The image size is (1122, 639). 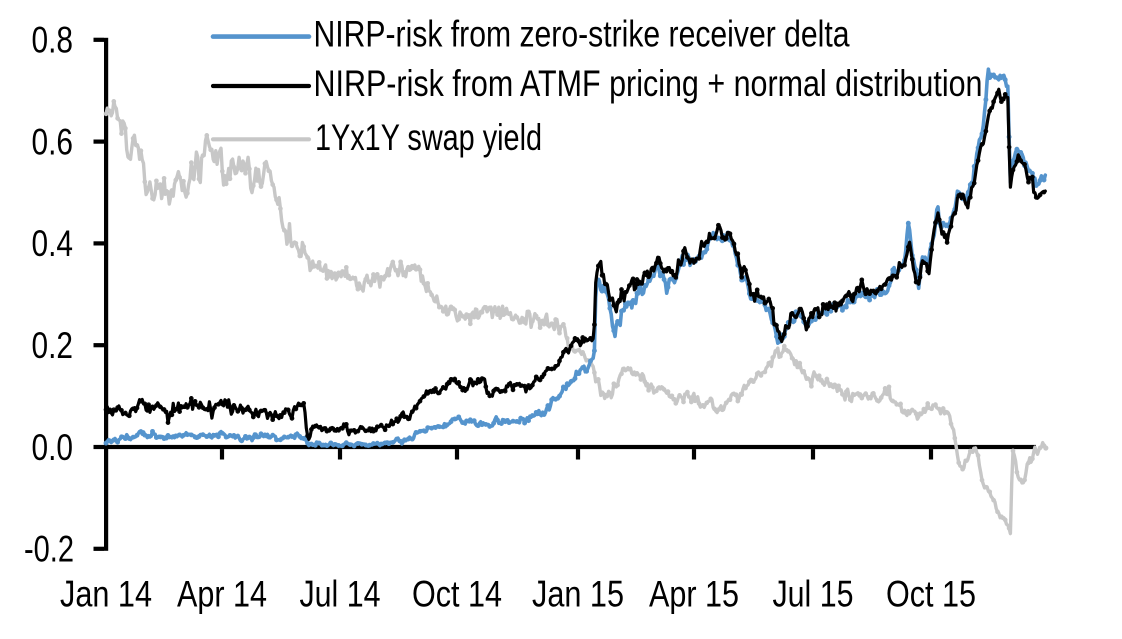 What do you see at coordinates (694, 594) in the screenshot?
I see `svg-text: Apr 15` at bounding box center [694, 594].